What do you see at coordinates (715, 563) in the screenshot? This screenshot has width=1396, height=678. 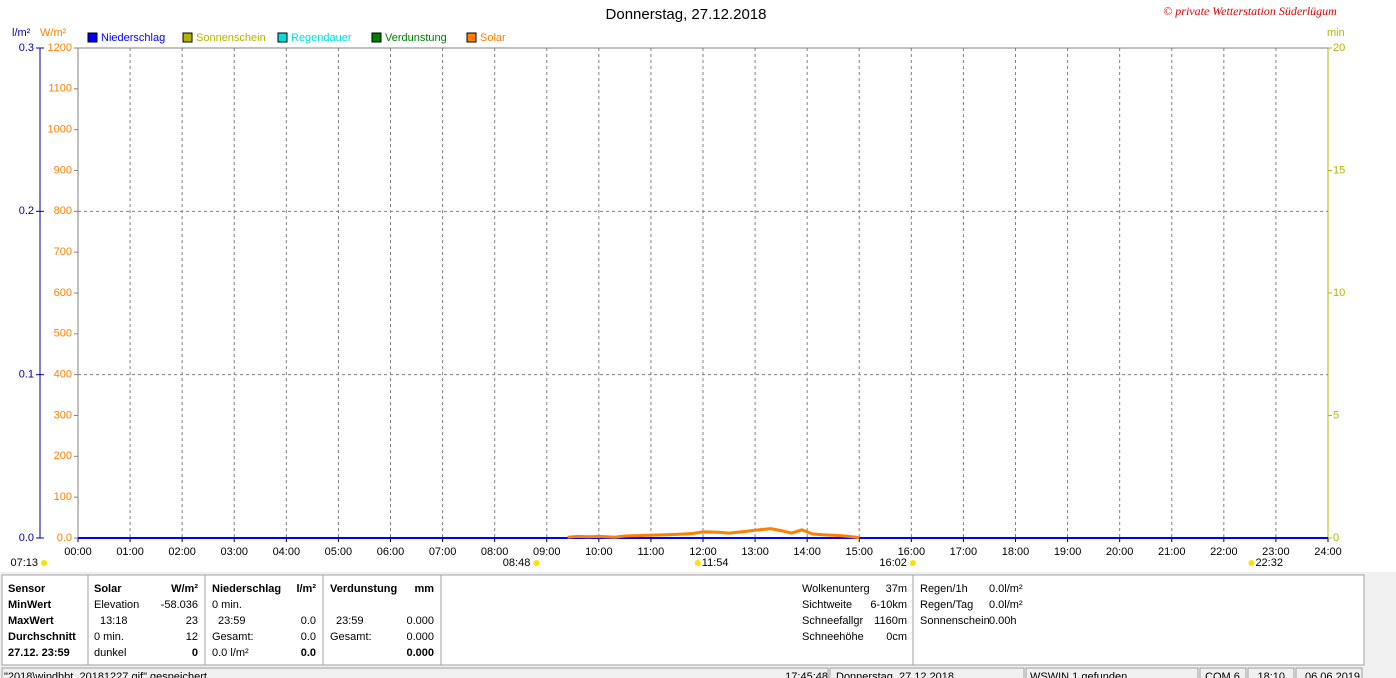 I see `annotation: 11:54` at bounding box center [715, 563].